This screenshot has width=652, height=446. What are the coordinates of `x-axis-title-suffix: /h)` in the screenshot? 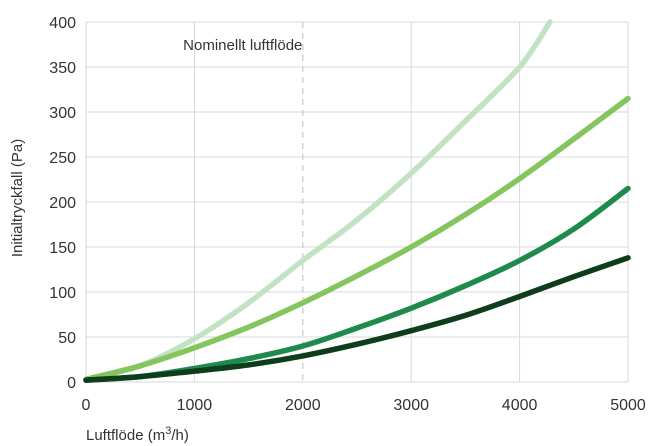 It's located at (180, 435).